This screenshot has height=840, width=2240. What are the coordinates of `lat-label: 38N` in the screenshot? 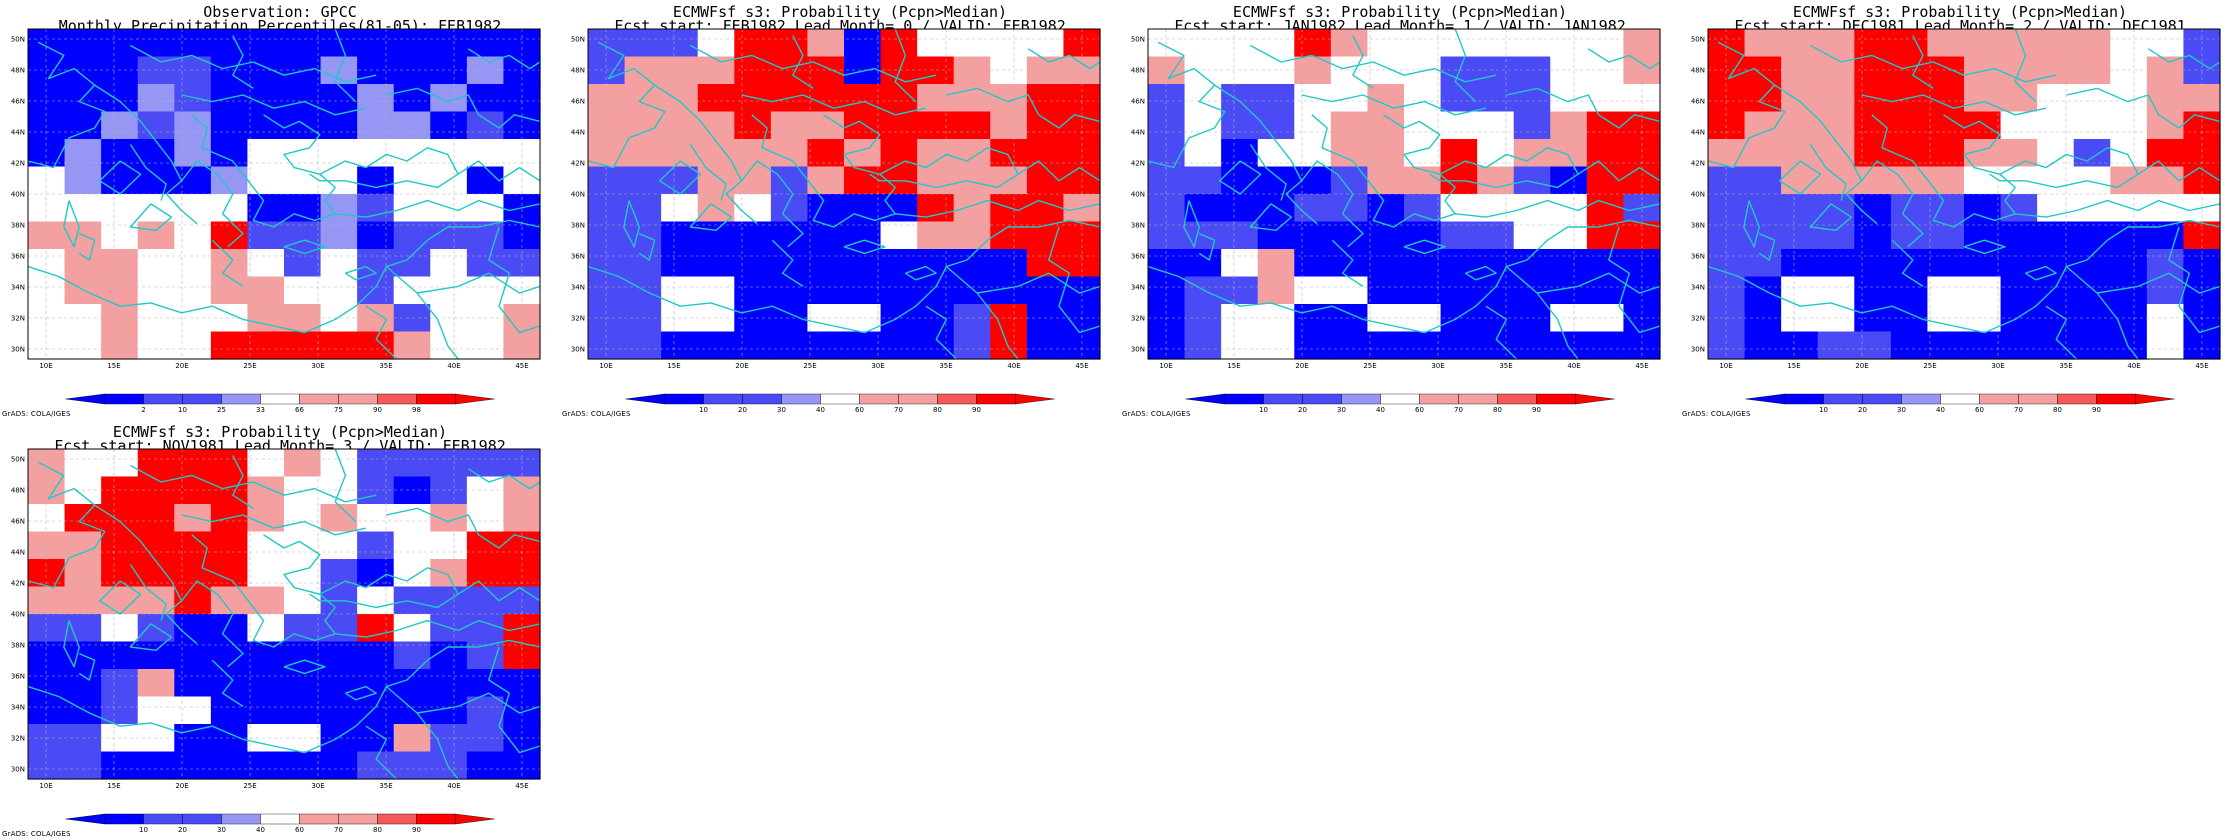 It's located at (1698, 226).